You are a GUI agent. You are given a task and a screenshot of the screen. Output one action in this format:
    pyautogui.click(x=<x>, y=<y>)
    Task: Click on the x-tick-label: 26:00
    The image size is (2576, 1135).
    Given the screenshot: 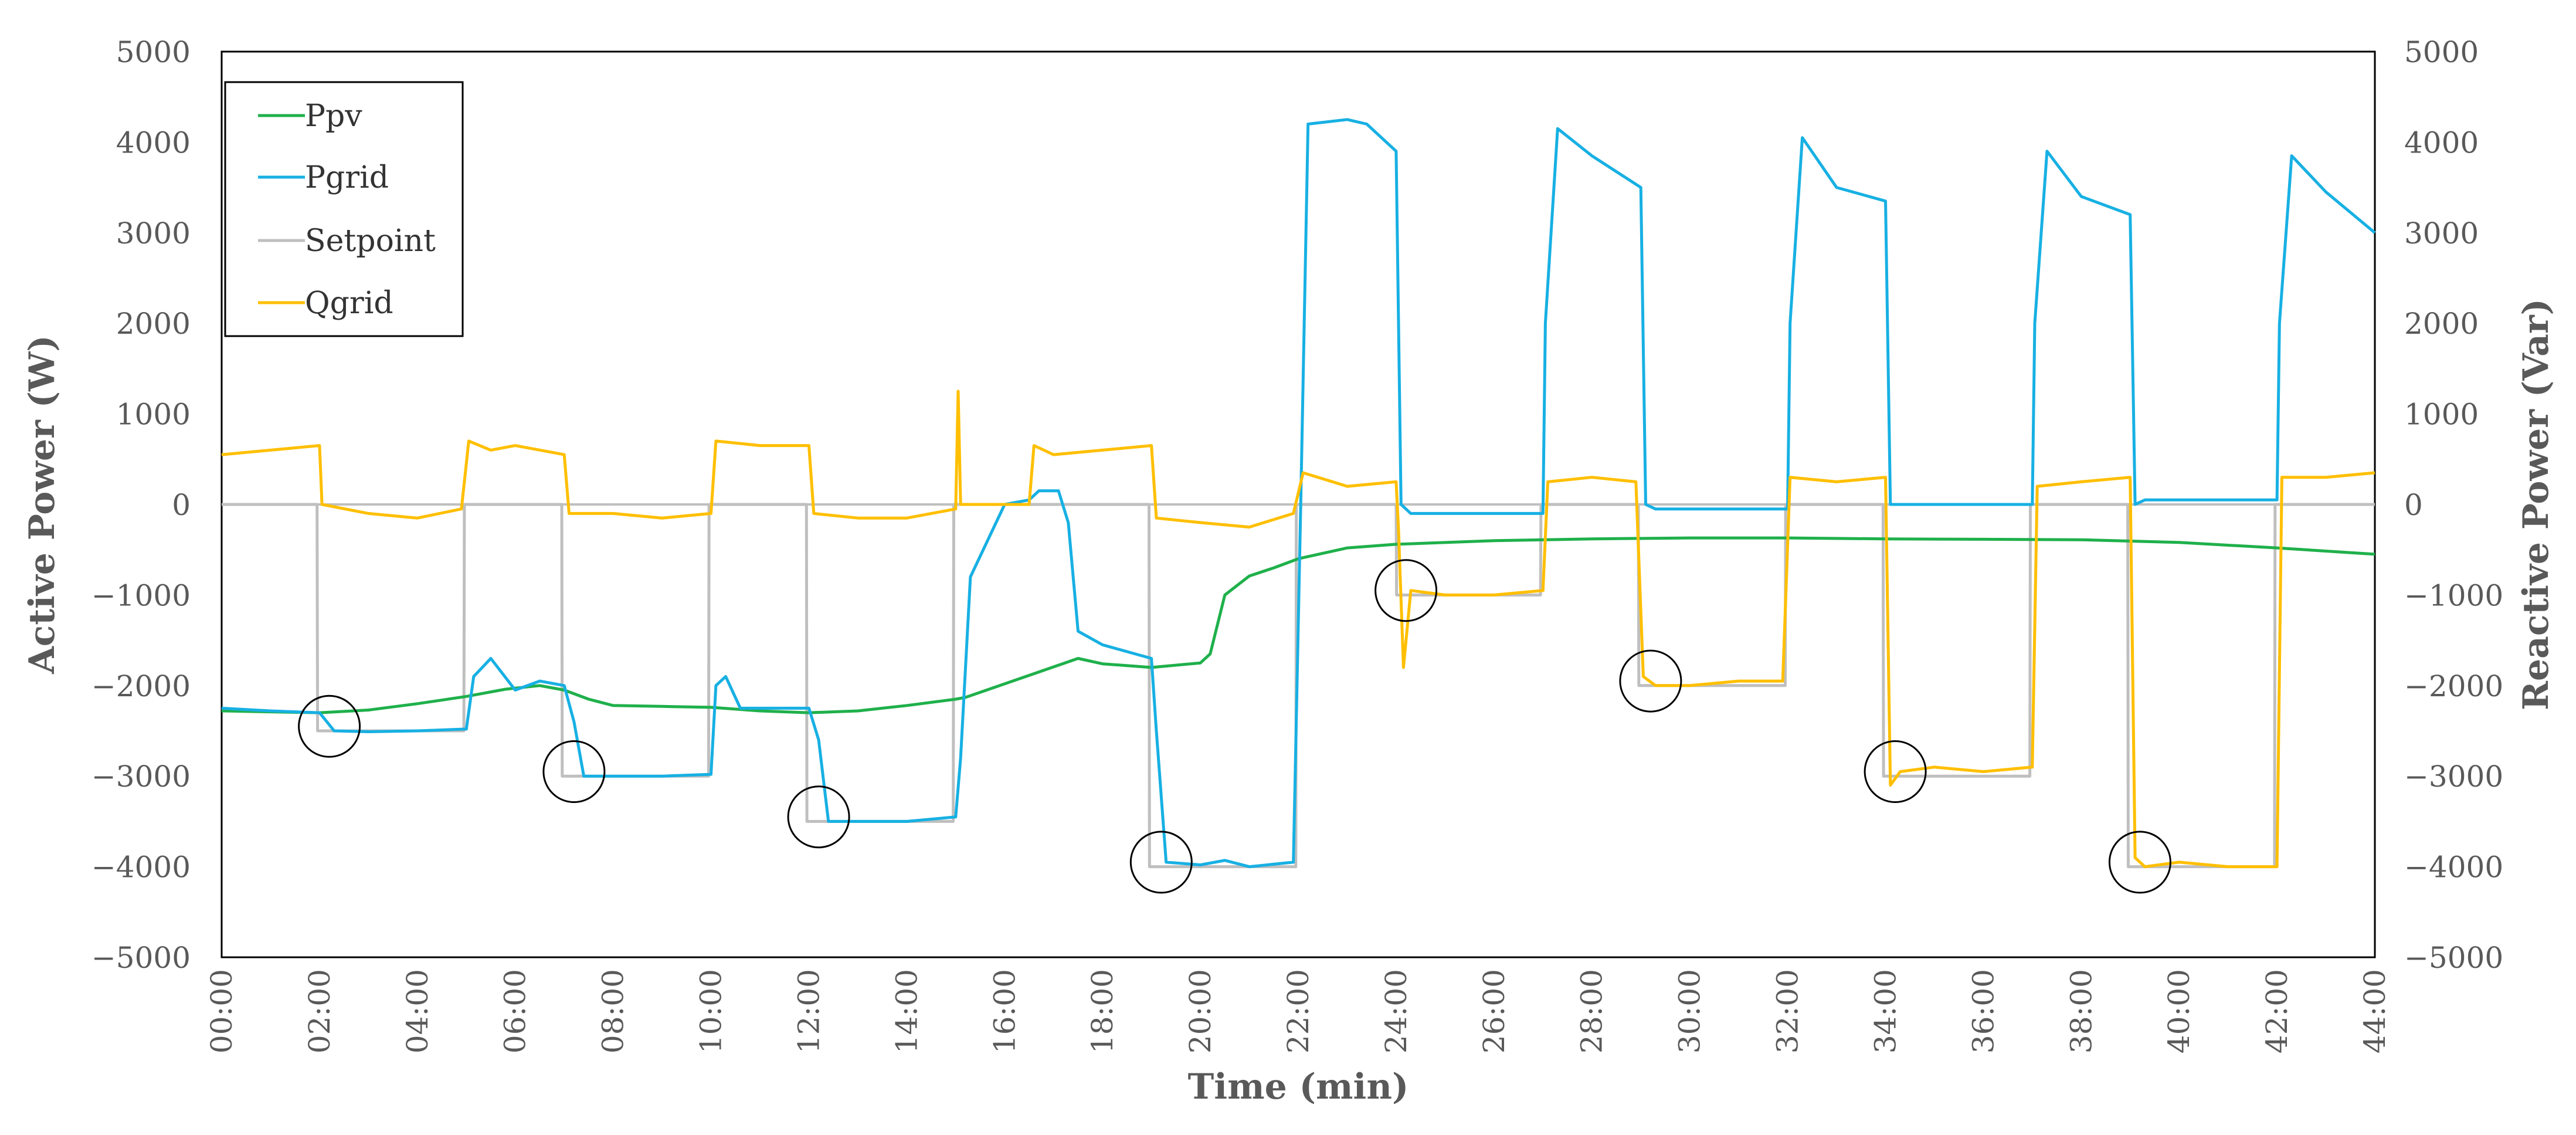 What is the action you would take?
    pyautogui.click(x=1494, y=1011)
    